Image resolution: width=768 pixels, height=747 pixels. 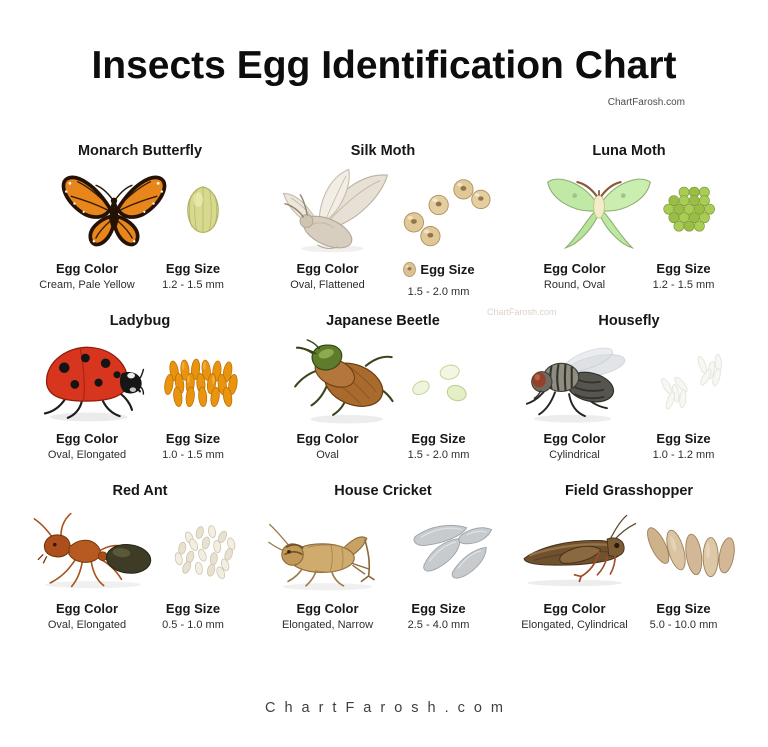 What do you see at coordinates (140, 151) in the screenshot?
I see `insect-name: Monarch Butterfly` at bounding box center [140, 151].